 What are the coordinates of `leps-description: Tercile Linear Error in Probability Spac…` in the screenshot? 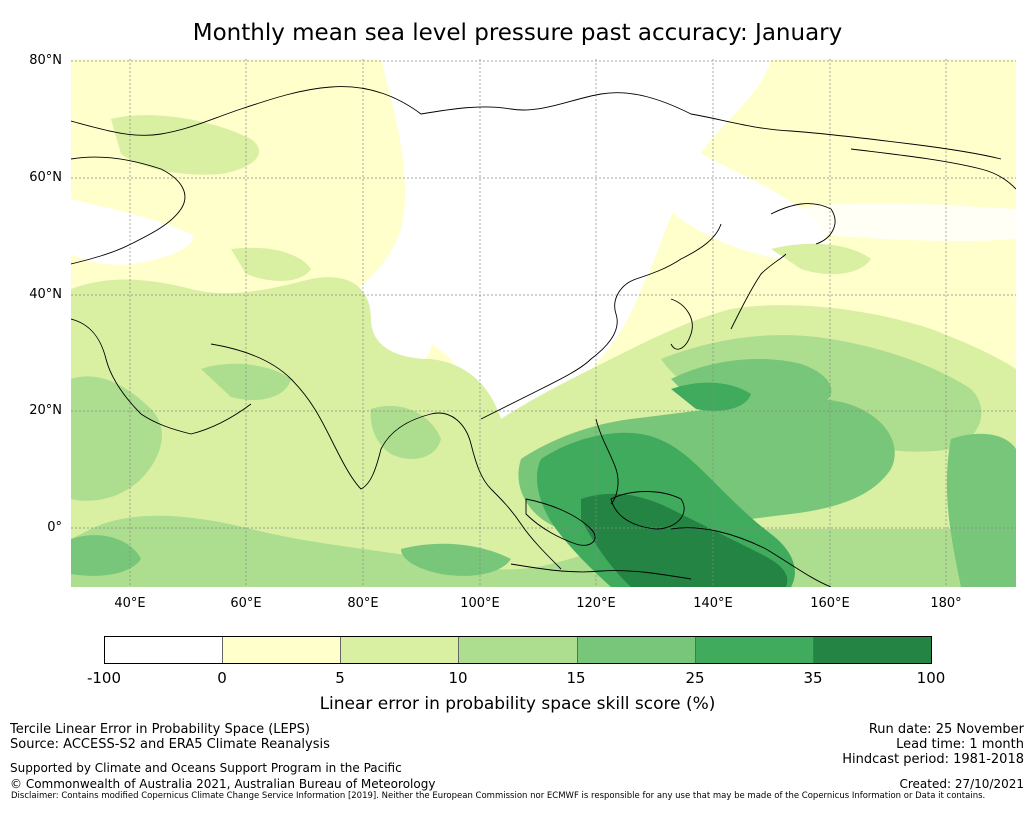 It's located at (160, 729).